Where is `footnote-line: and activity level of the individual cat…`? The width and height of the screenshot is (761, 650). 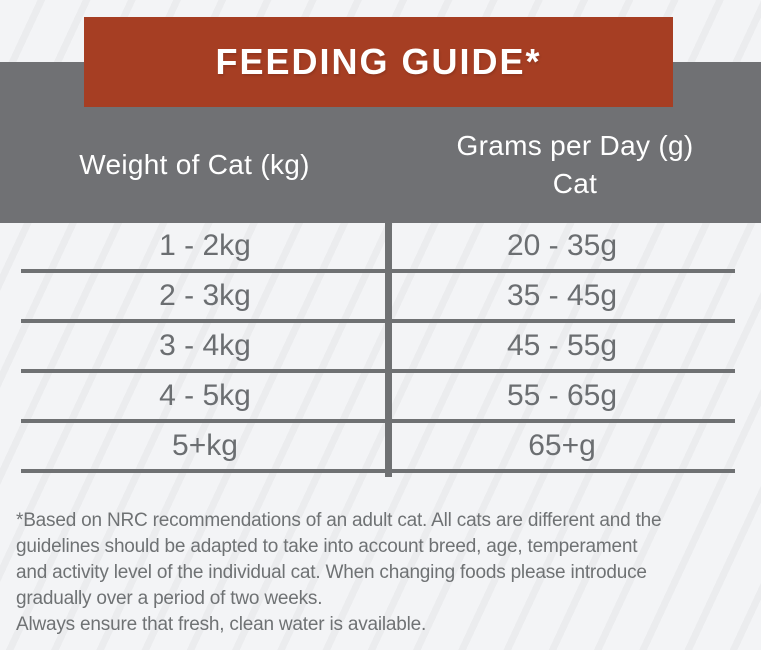
footnote-line: and activity level of the individual cat… is located at coordinates (331, 572).